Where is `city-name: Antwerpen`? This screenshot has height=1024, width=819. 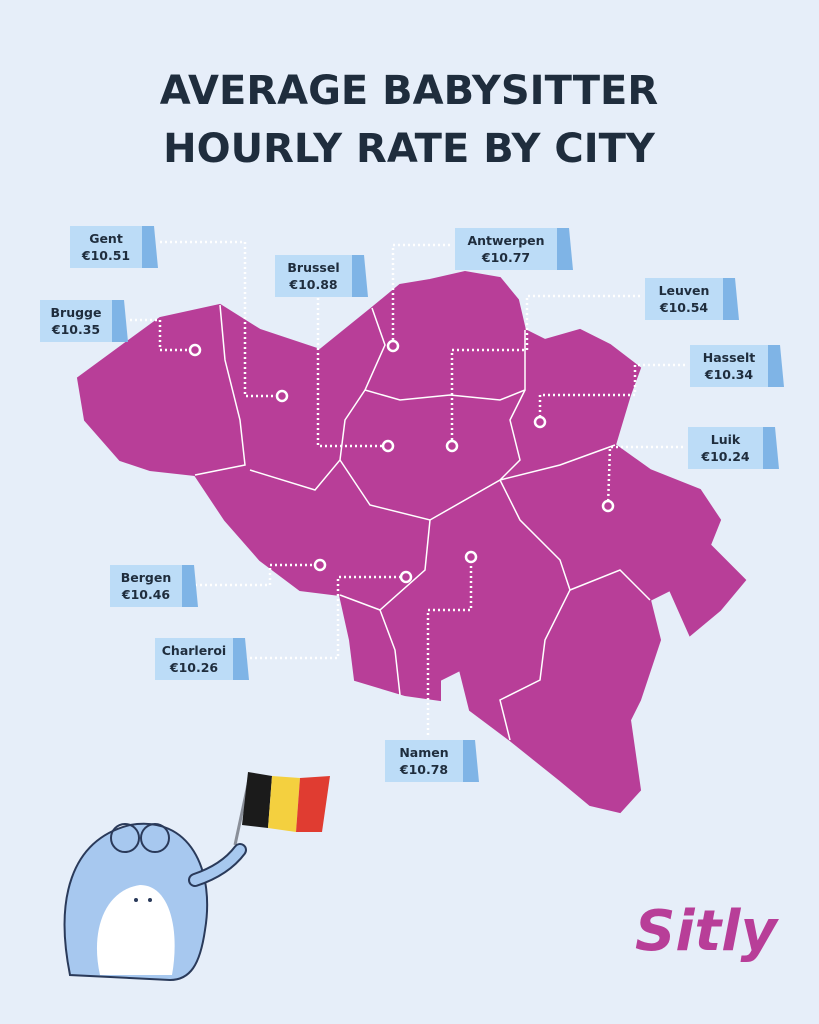
city-name: Antwerpen is located at coordinates (505, 240).